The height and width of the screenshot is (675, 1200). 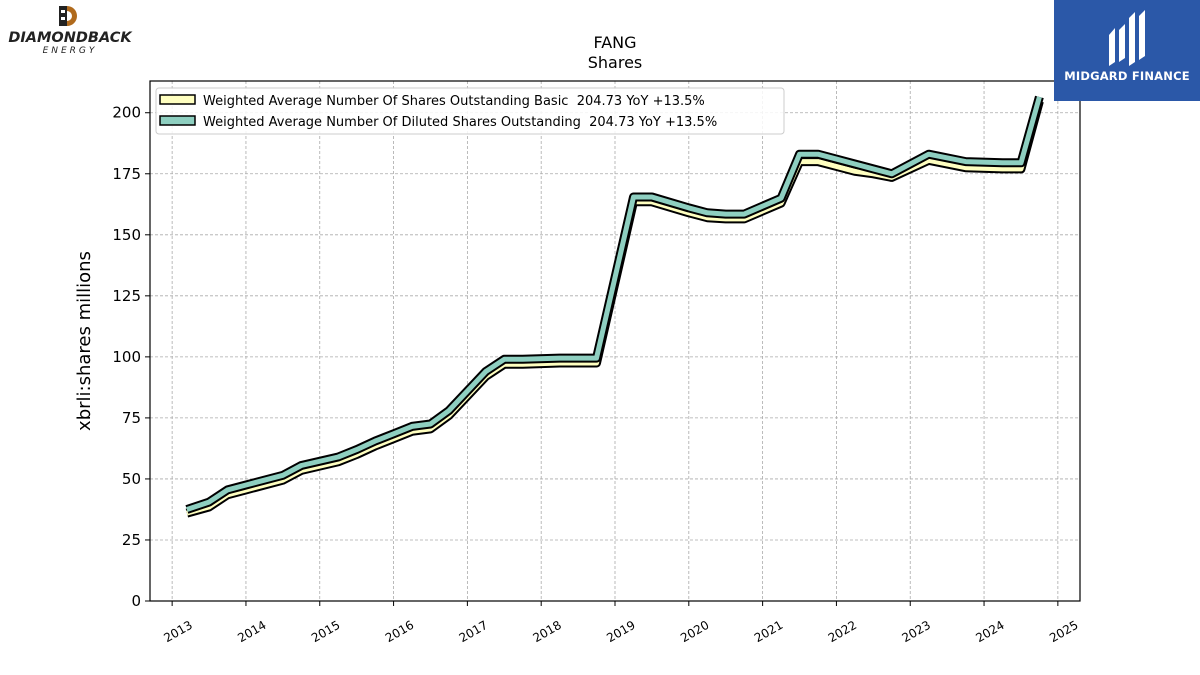 What do you see at coordinates (131, 540) in the screenshot?
I see `y-tick-label: 25` at bounding box center [131, 540].